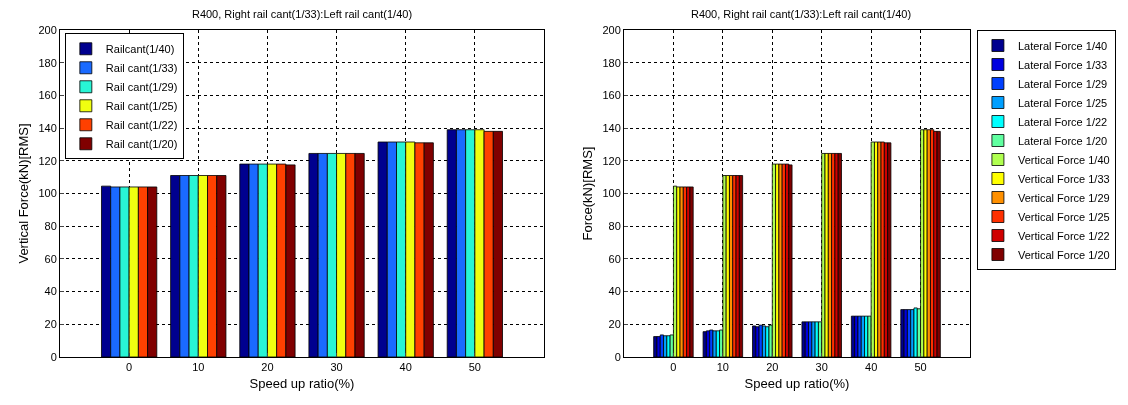 Image resolution: width=1128 pixels, height=405 pixels. I want to click on legend-label: Rail cant(1/20), so click(141, 144).